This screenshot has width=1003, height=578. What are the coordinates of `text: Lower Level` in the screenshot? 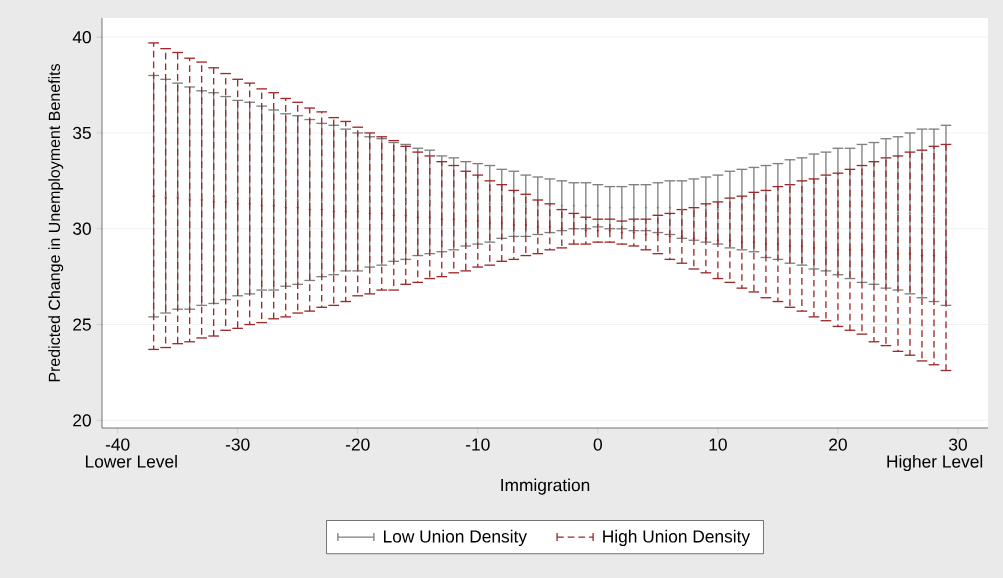 It's located at (131, 461).